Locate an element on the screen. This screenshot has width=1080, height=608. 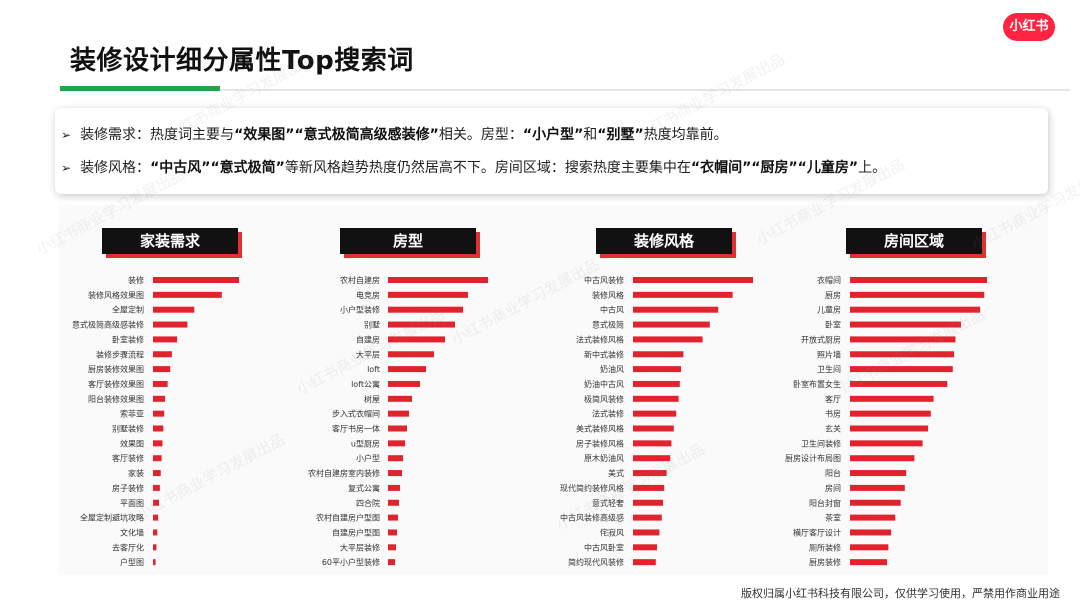
category-label: 农村自建房户型图 is located at coordinates (348, 518).